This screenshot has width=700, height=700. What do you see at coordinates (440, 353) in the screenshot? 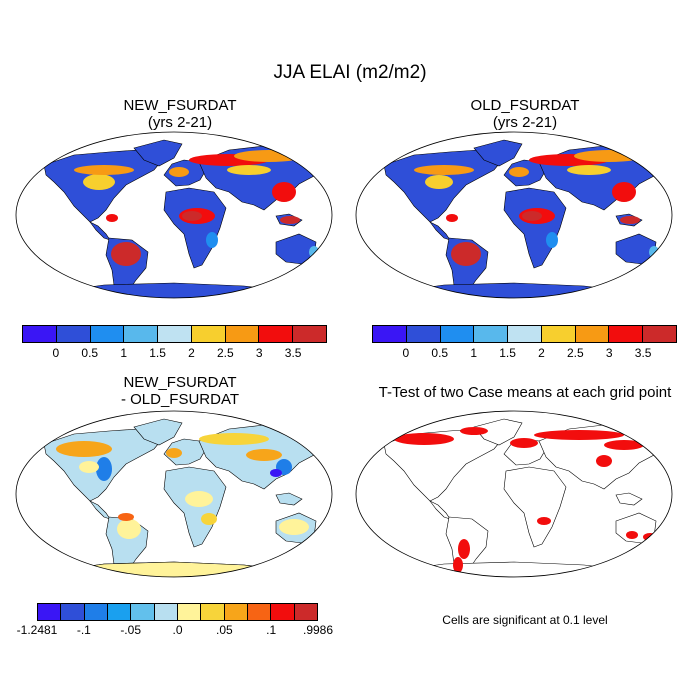
I see `colorbar-old-tick-label: 0.5` at bounding box center [440, 353].